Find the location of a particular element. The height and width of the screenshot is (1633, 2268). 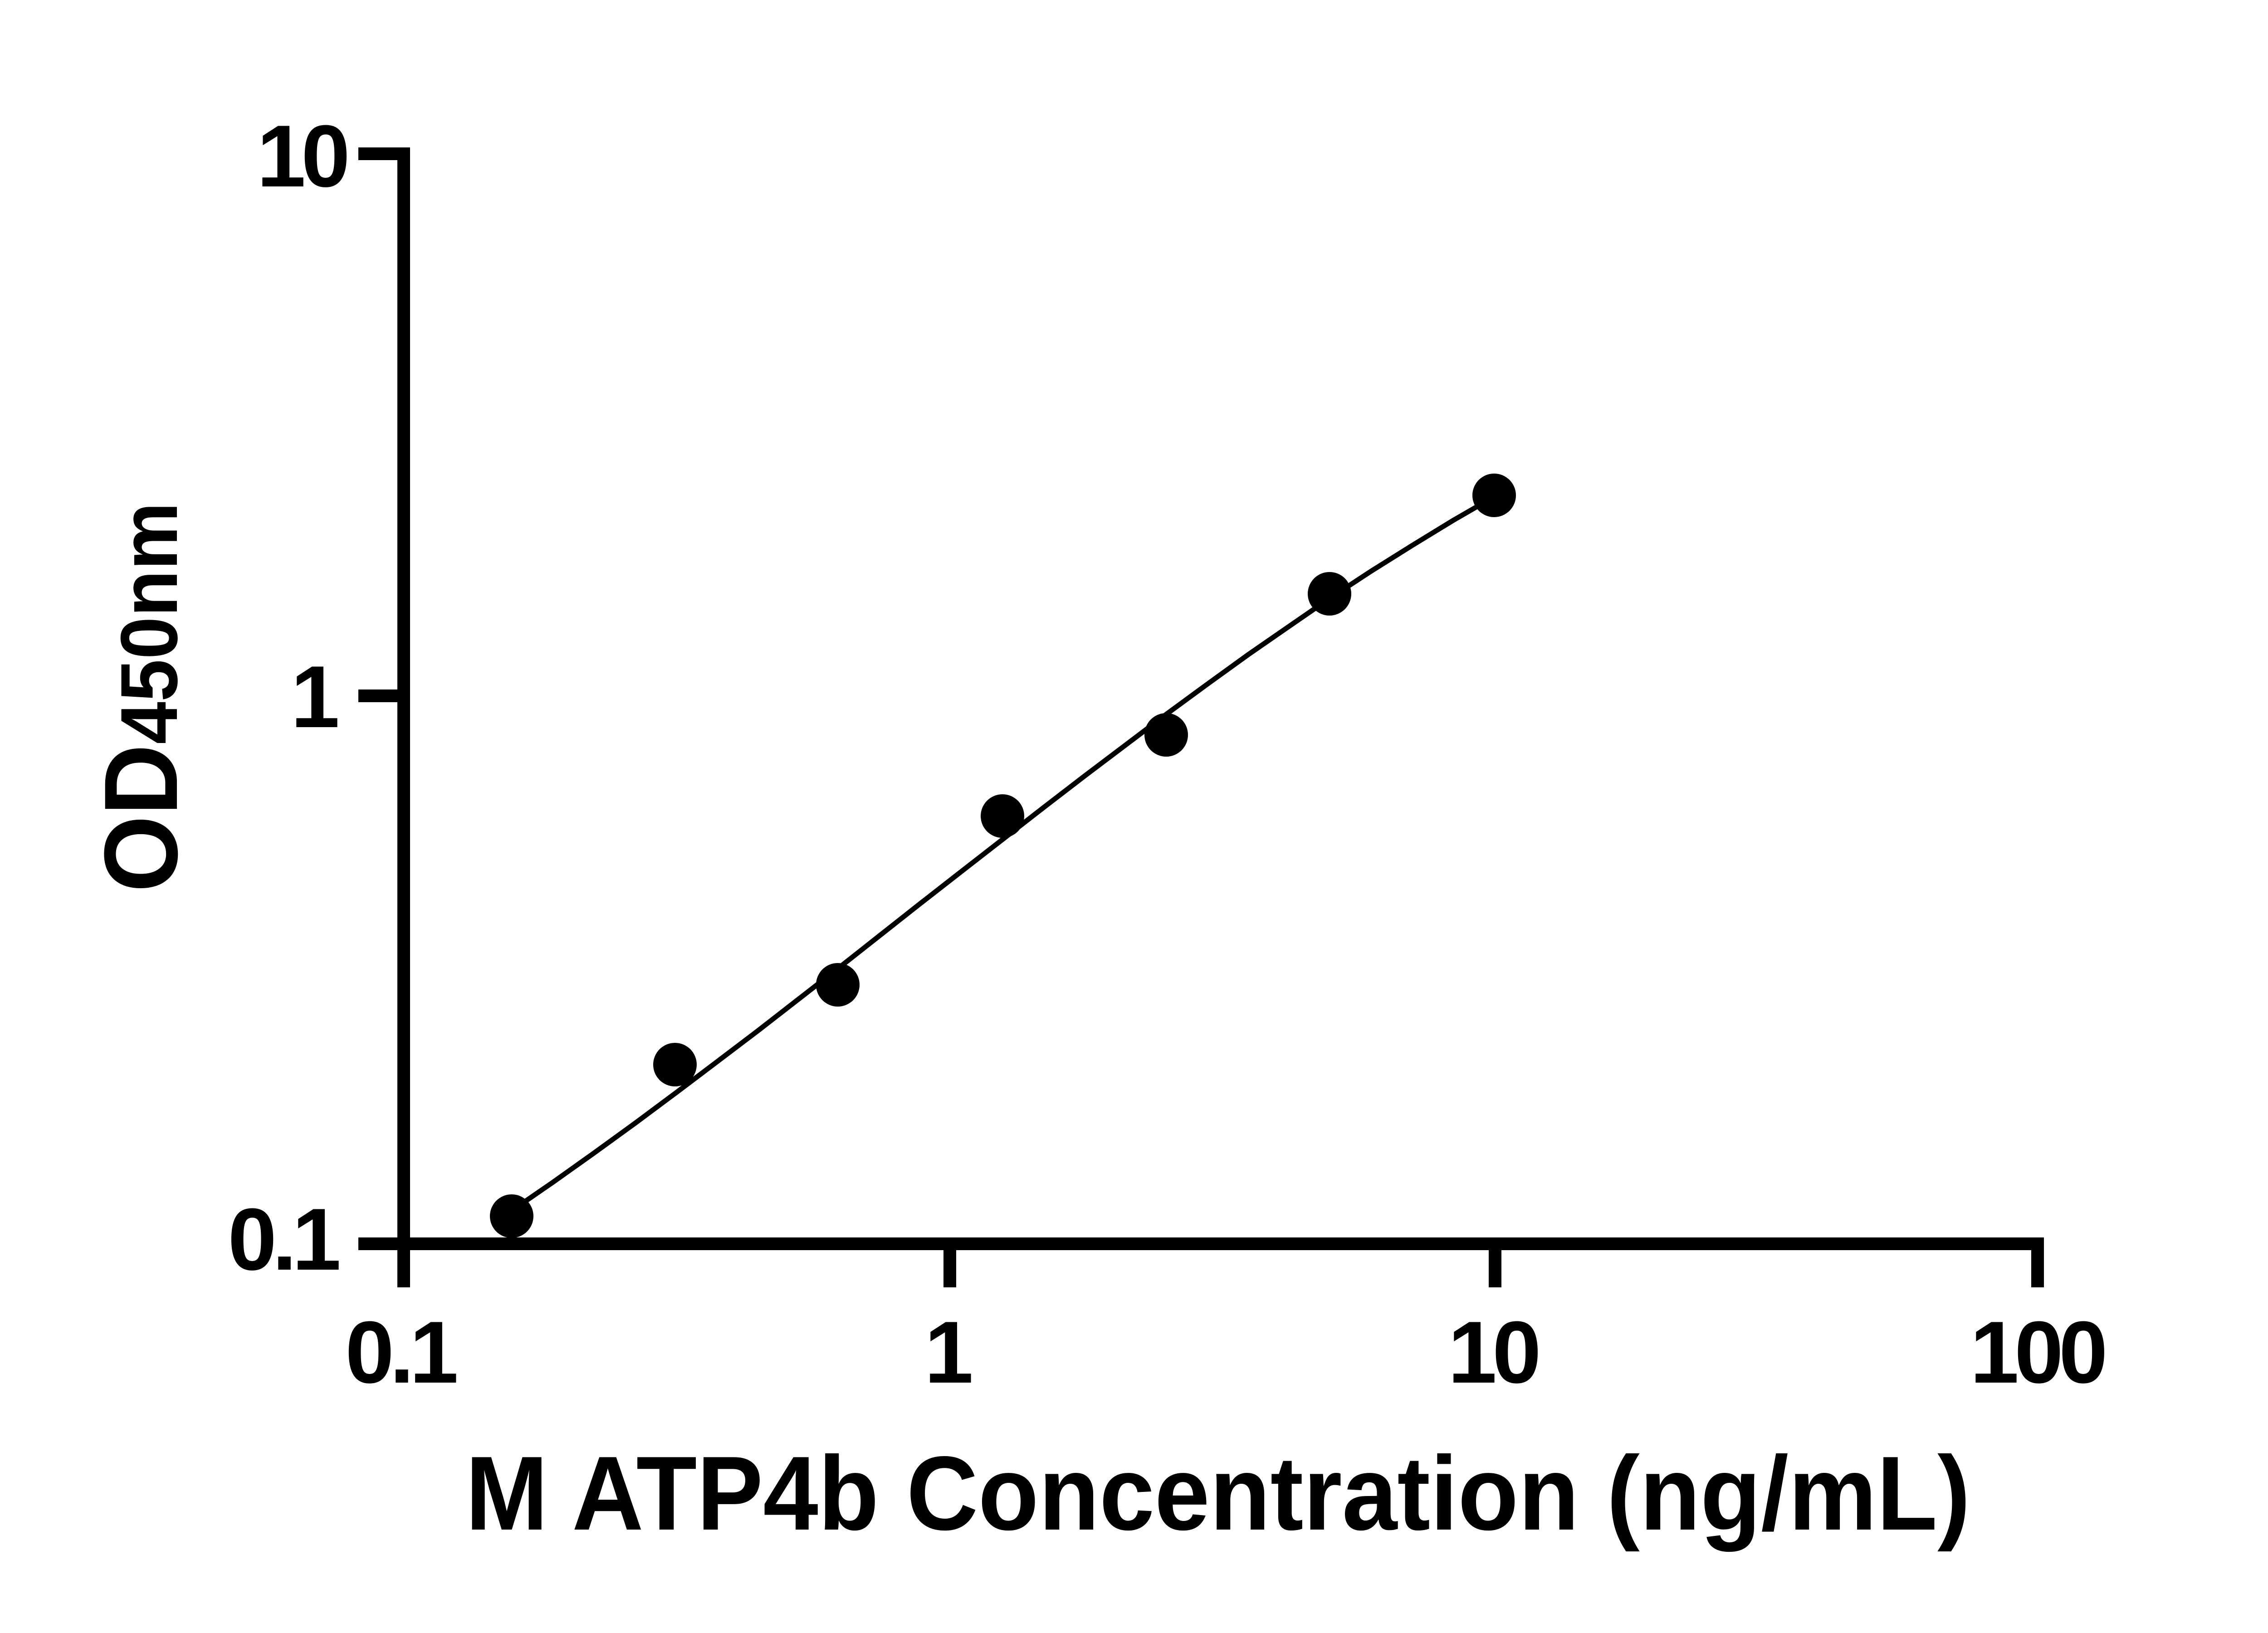

svg-text: 100 is located at coordinates (2037, 1352).